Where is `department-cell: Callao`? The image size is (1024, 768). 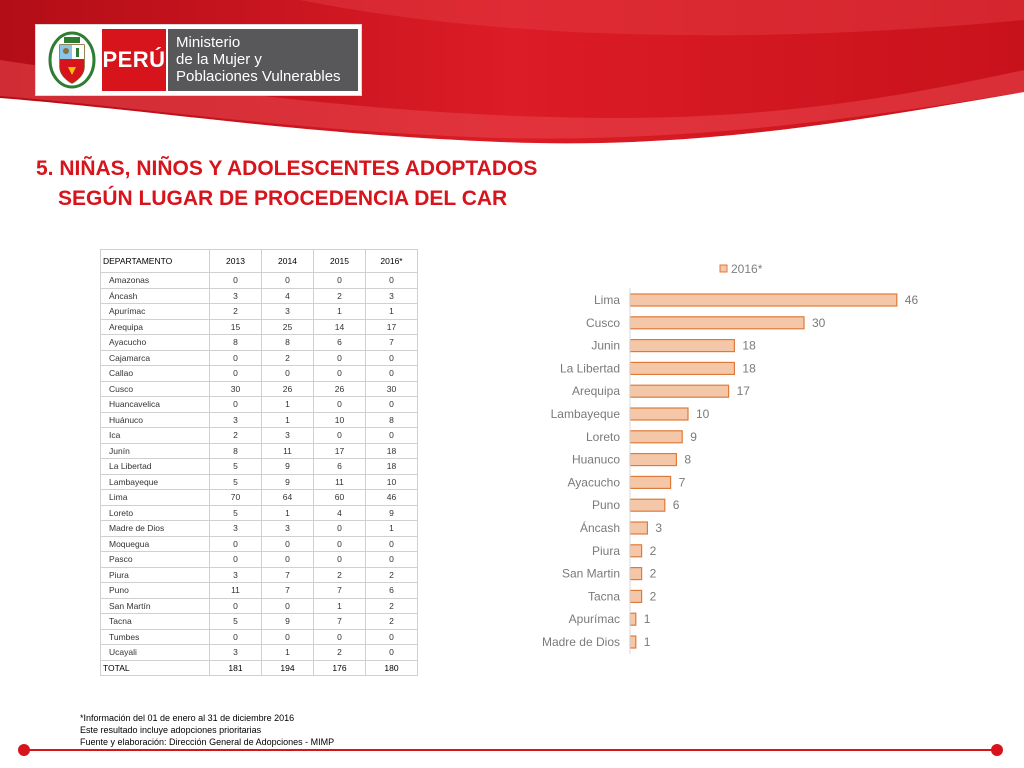 department-cell: Callao is located at coordinates (155, 373).